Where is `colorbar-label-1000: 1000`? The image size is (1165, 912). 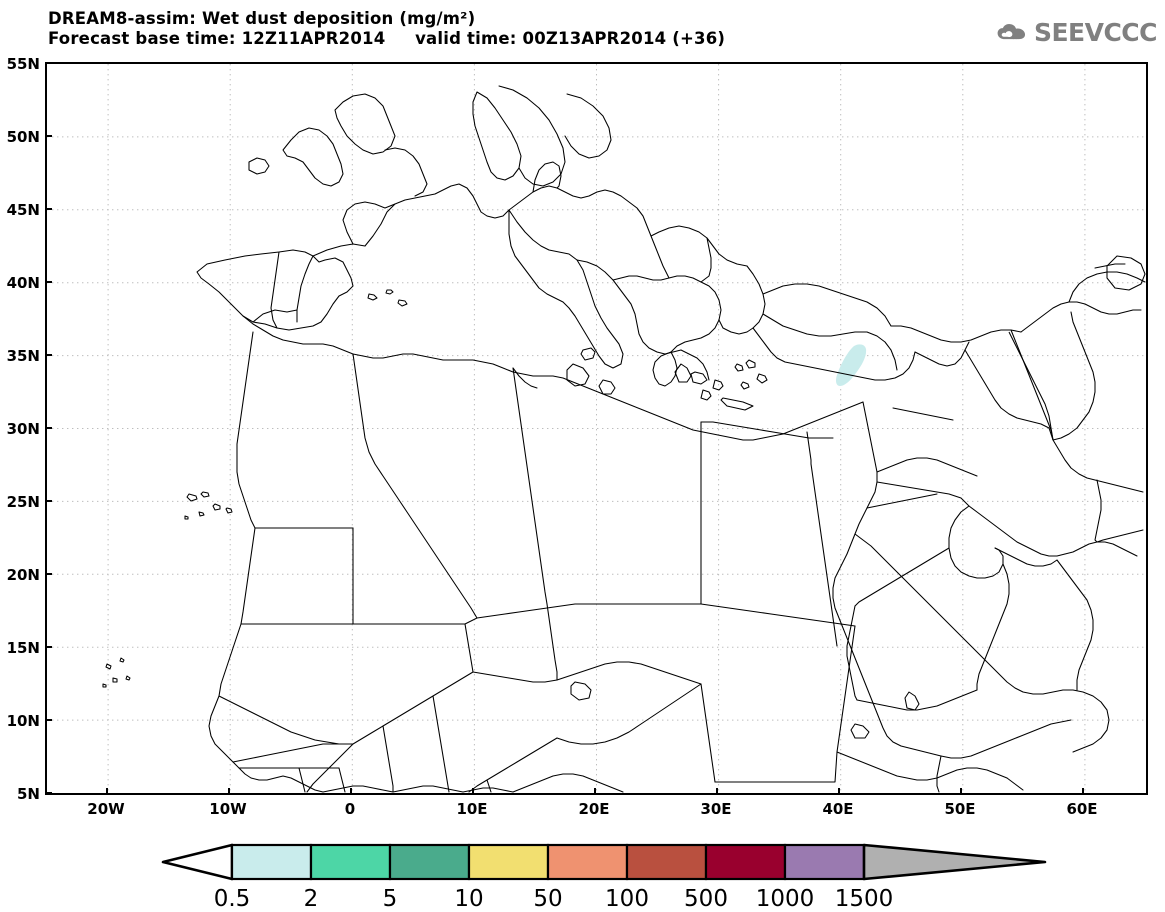 colorbar-label-1000: 1000 is located at coordinates (785, 899).